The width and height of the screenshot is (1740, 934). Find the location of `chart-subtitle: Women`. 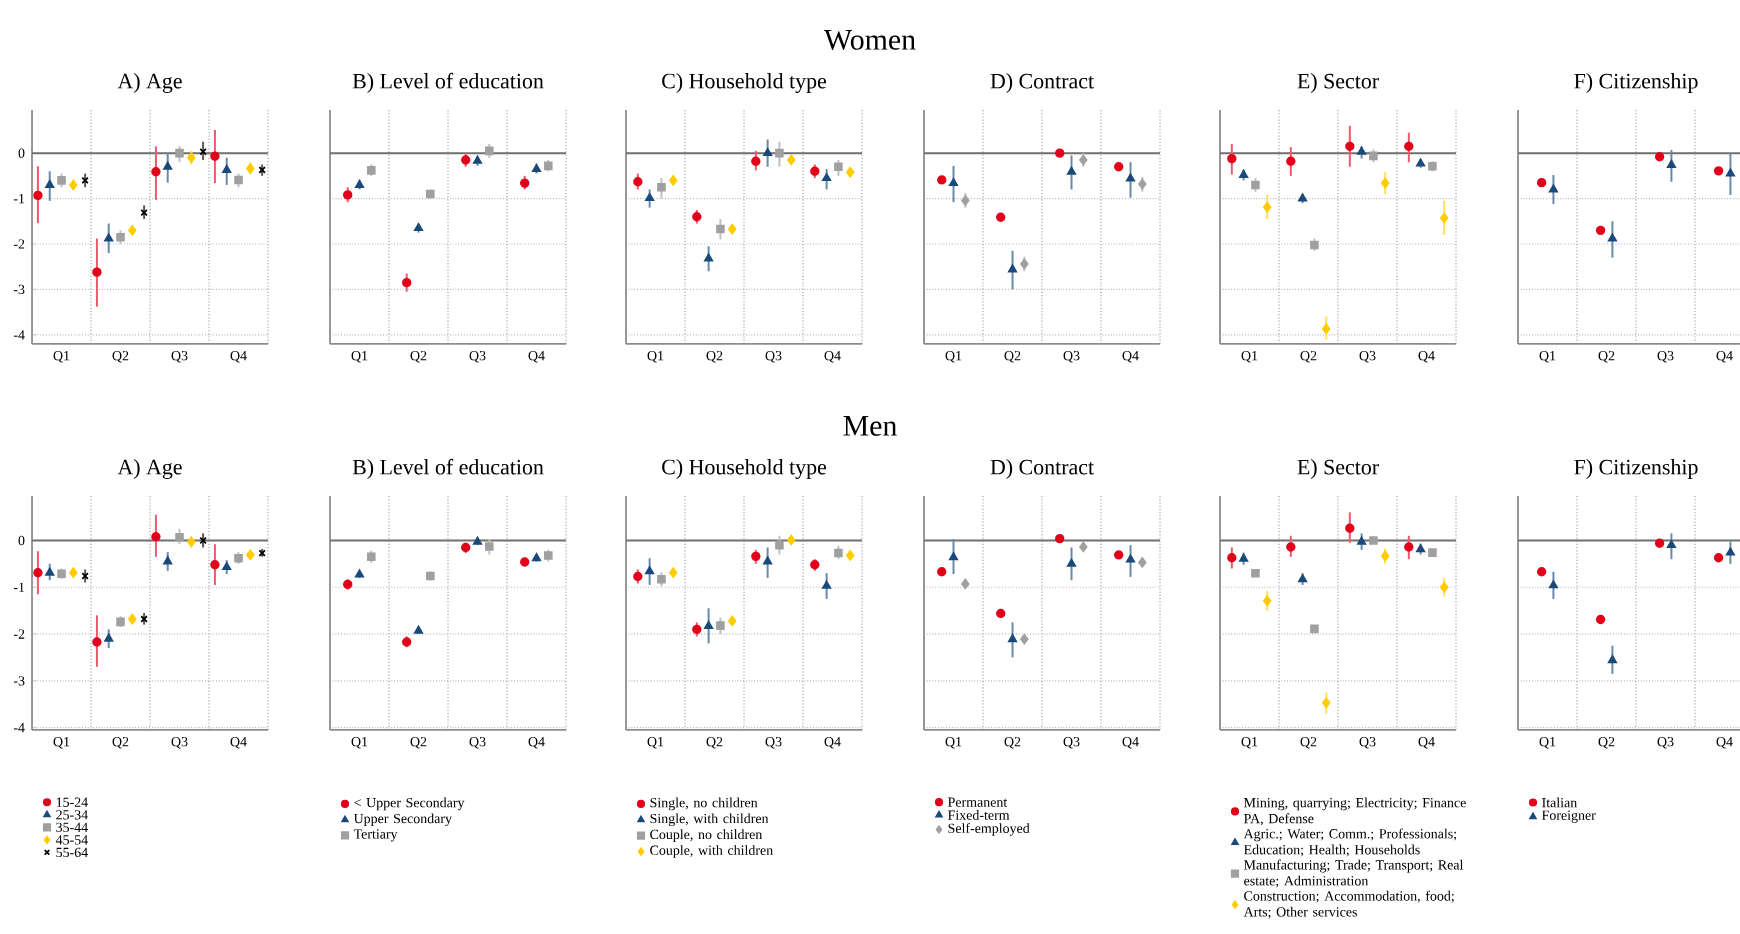

chart-subtitle: Women is located at coordinates (869, 39).